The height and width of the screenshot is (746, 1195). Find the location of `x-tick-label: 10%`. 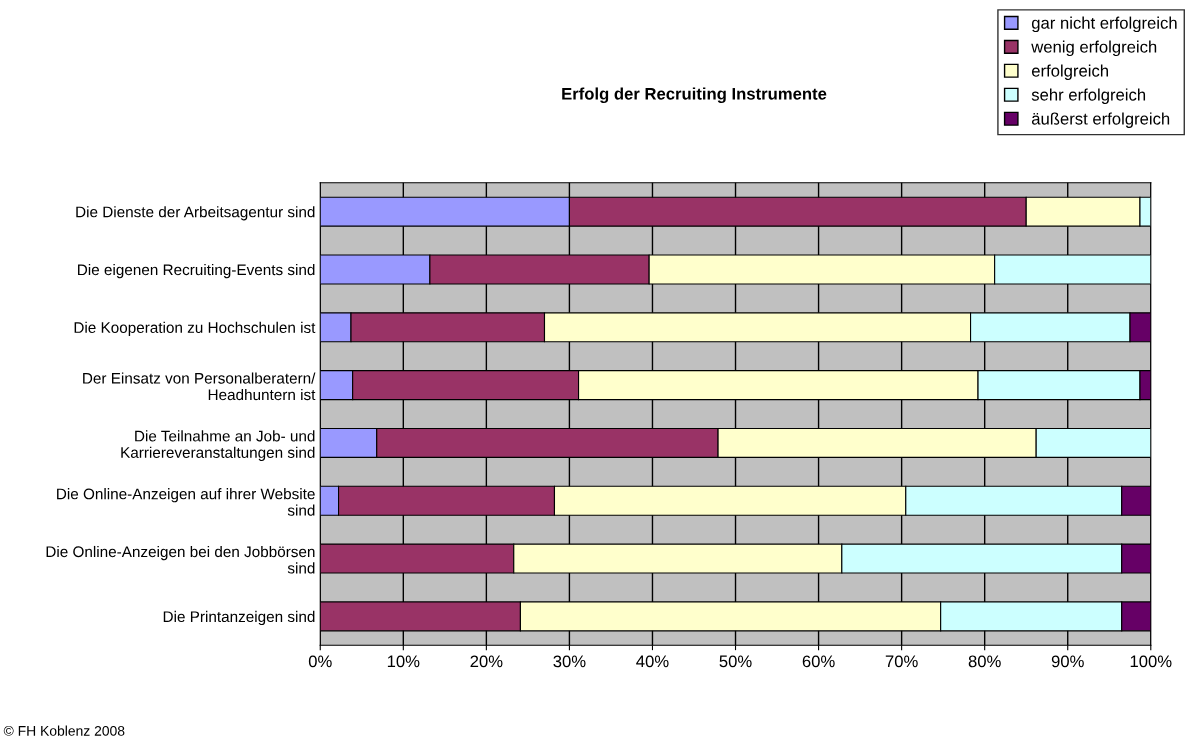

x-tick-label: 10% is located at coordinates (403, 661).